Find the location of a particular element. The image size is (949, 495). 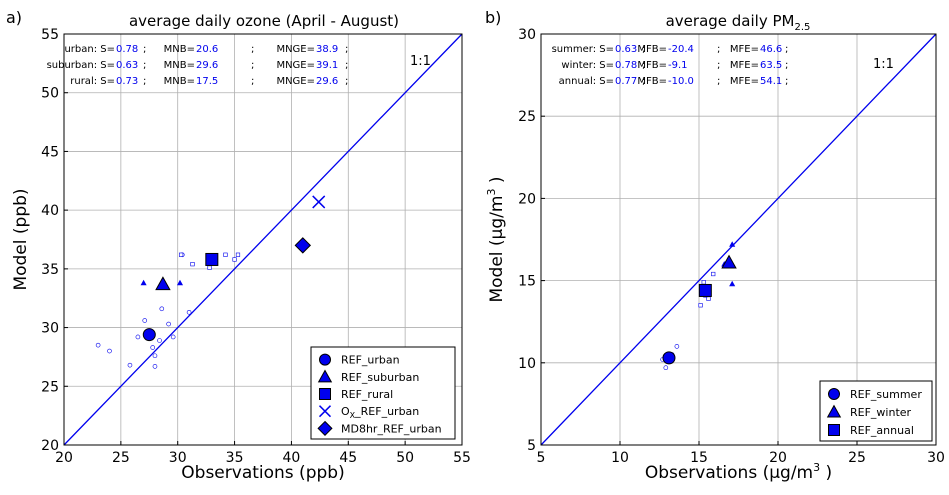

y-tick-label: 5 is located at coordinates (531, 446).